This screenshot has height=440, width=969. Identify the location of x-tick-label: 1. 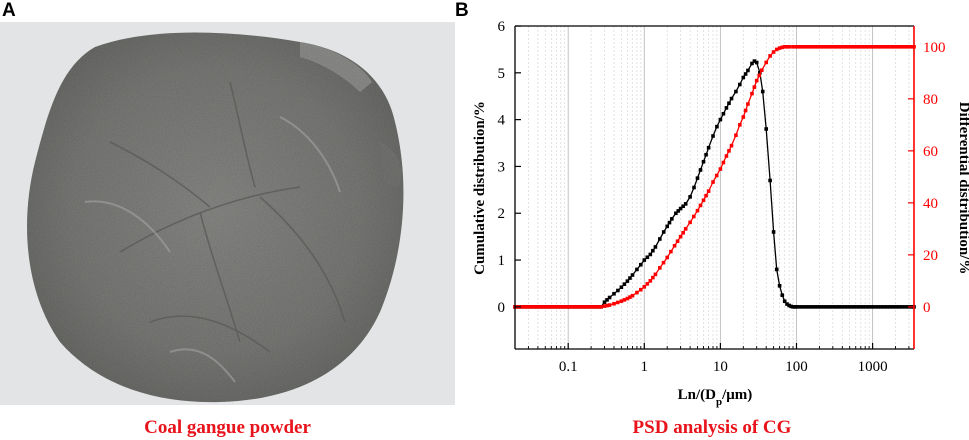
(645, 367).